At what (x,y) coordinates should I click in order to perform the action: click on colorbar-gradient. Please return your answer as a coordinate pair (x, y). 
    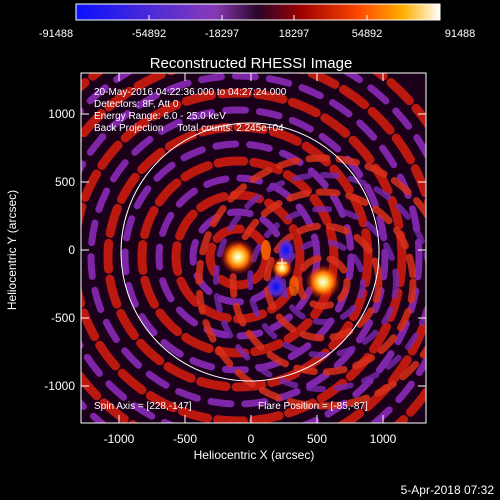
    Looking at the image, I should click on (258, 12).